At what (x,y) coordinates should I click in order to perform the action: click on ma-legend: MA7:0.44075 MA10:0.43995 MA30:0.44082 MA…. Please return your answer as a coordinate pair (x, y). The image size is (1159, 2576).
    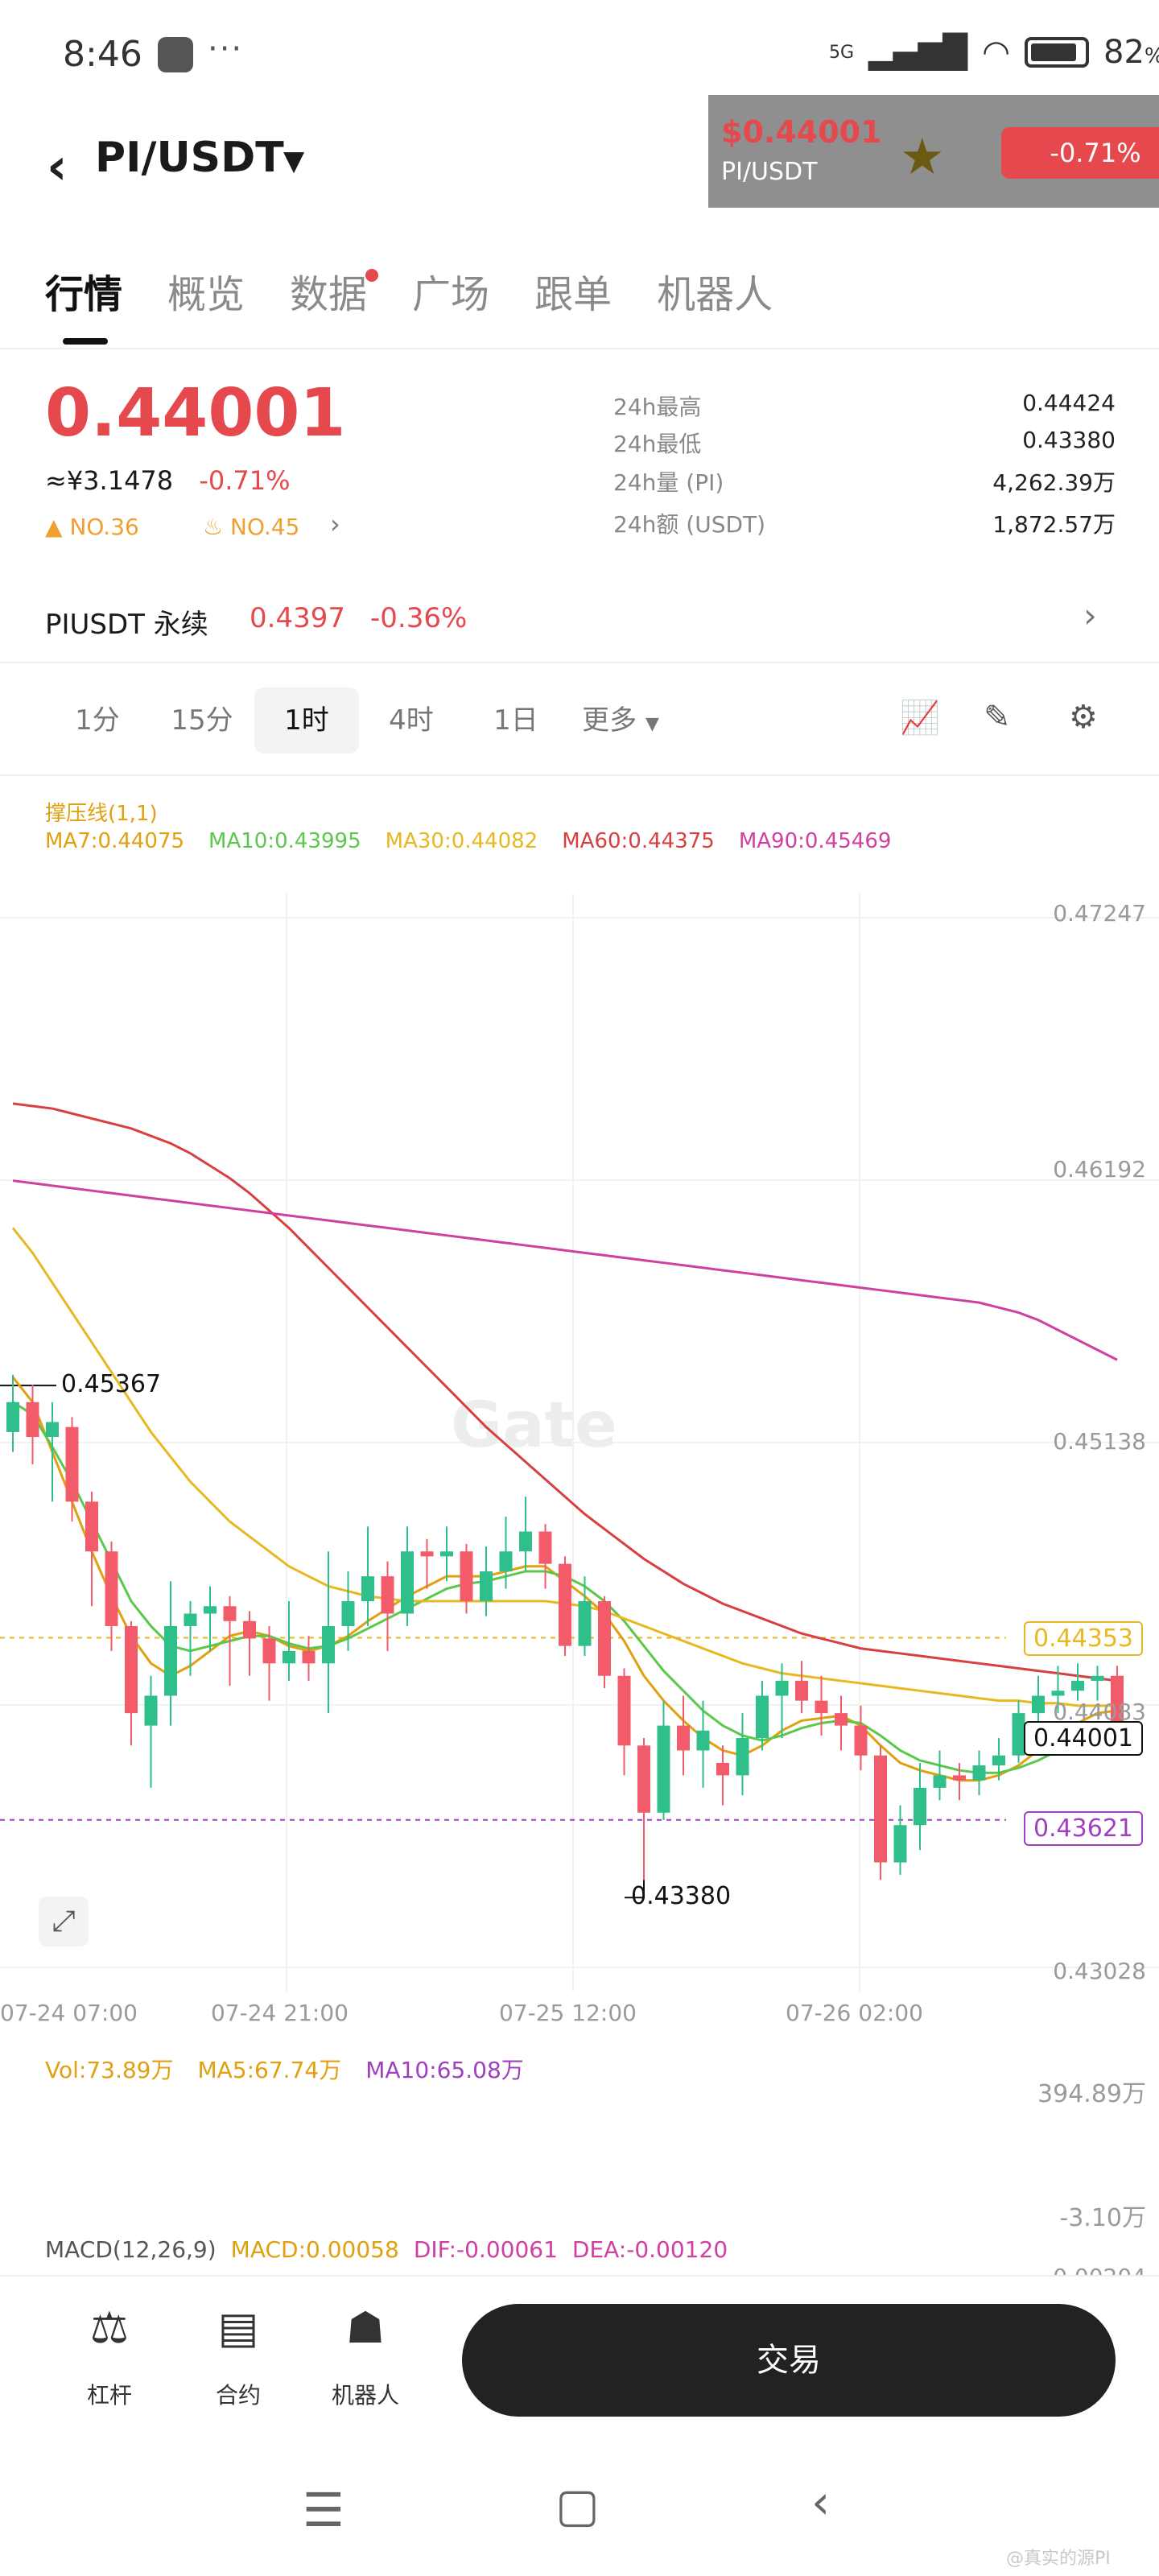
    Looking at the image, I should click on (468, 841).